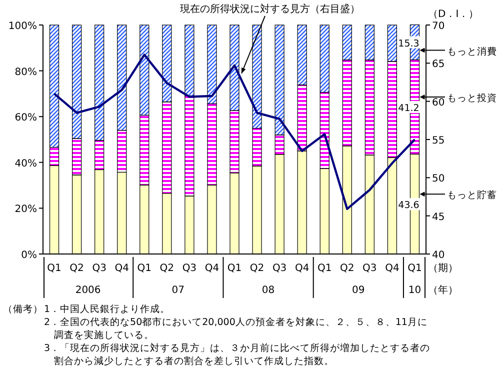 Image resolution: width=503 pixels, height=376 pixels. I want to click on text: 60, so click(438, 102).